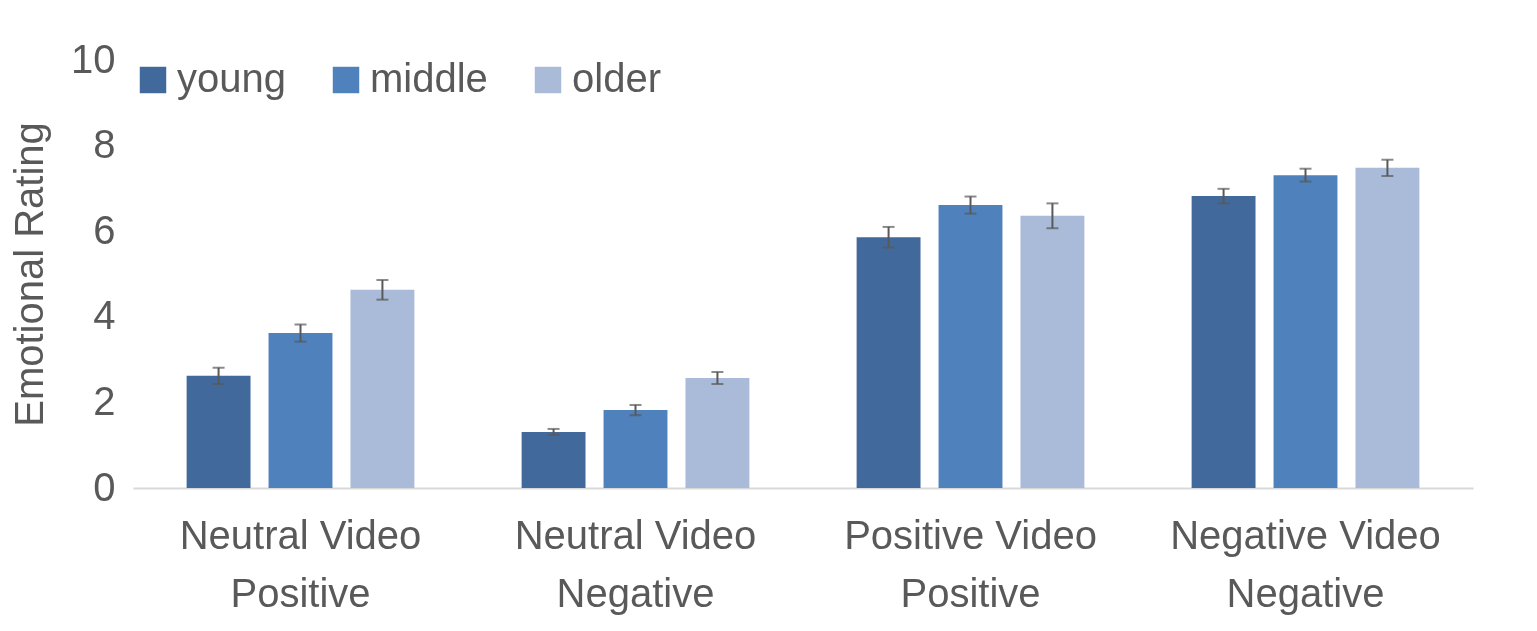 The image size is (1537, 631). Describe the element at coordinates (104, 400) in the screenshot. I see `y-tick-label: 2` at that location.